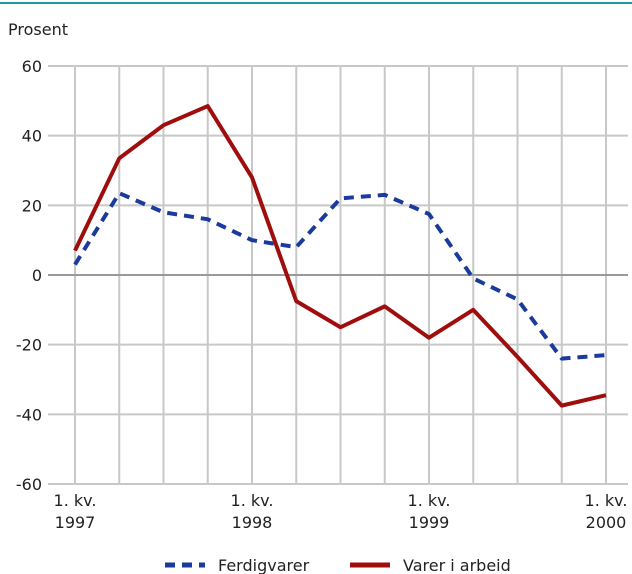  What do you see at coordinates (457, 565) in the screenshot?
I see `legend-label: Varer i arbeid` at bounding box center [457, 565].